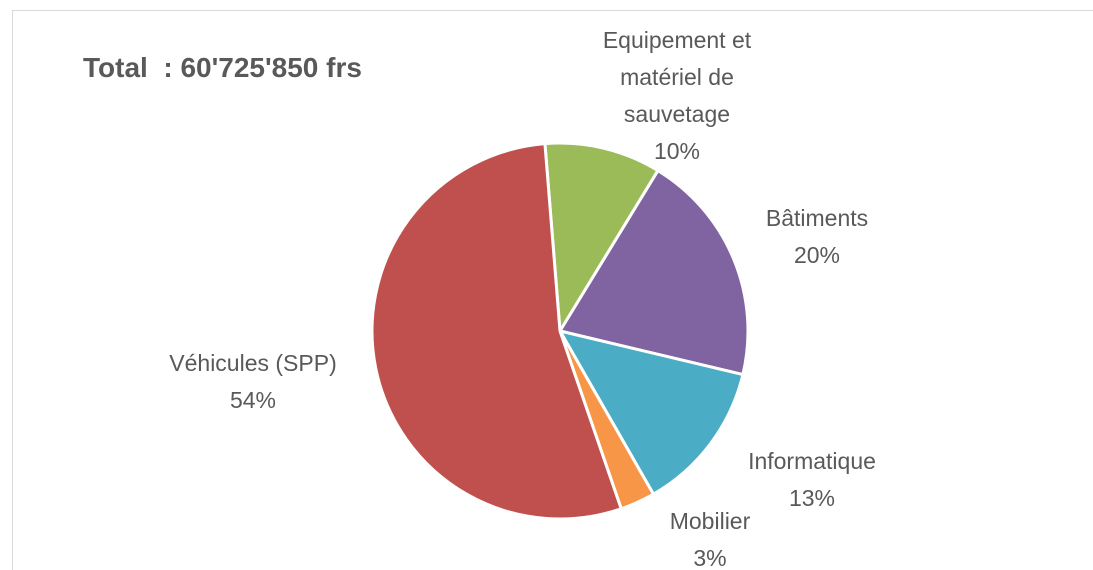 The image size is (1093, 570). What do you see at coordinates (710, 536) in the screenshot?
I see `slice-label: Mobilier 3%` at bounding box center [710, 536].